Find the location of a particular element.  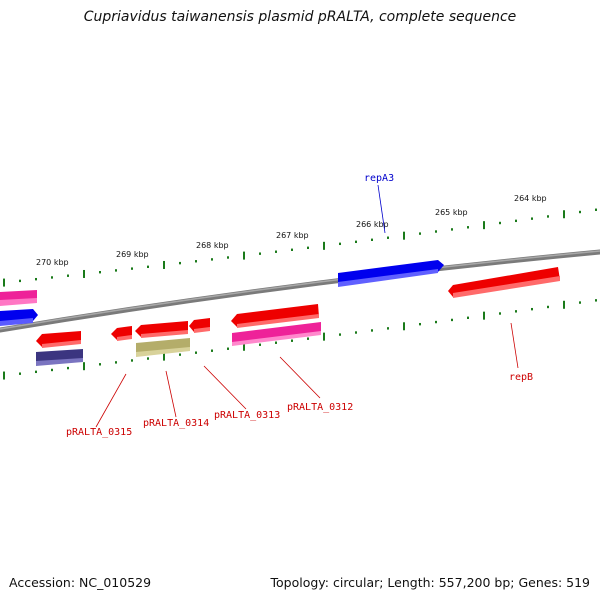

tick-label-266: 266 kbp is located at coordinates (372, 224).